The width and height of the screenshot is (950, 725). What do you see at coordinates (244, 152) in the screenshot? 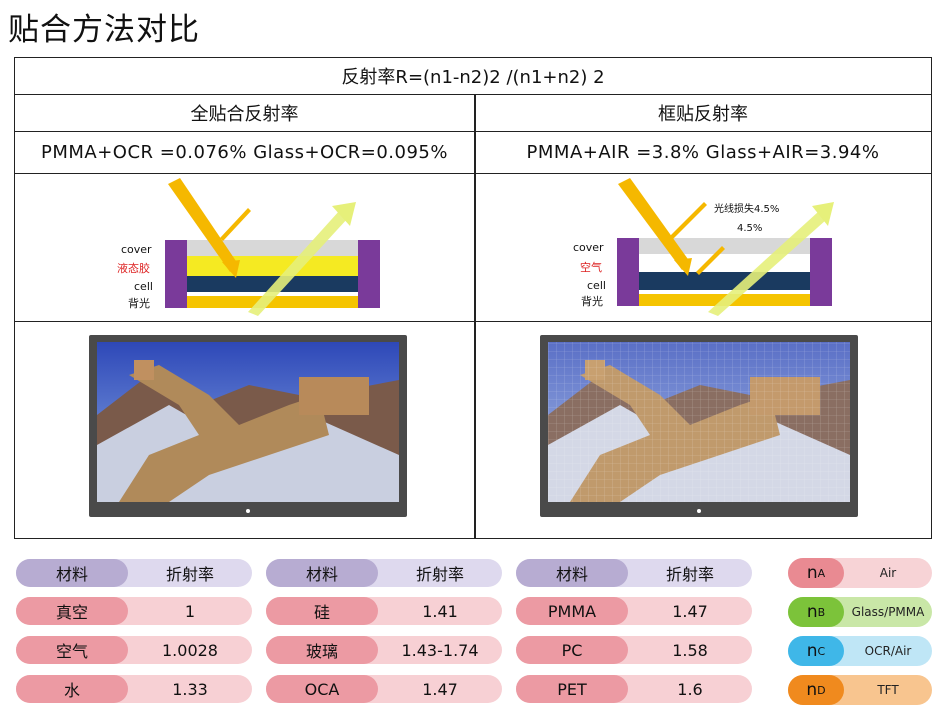
I see `left-values: PMMA+OCR =0.076% Glass+OCR=0.095%` at bounding box center [244, 152].